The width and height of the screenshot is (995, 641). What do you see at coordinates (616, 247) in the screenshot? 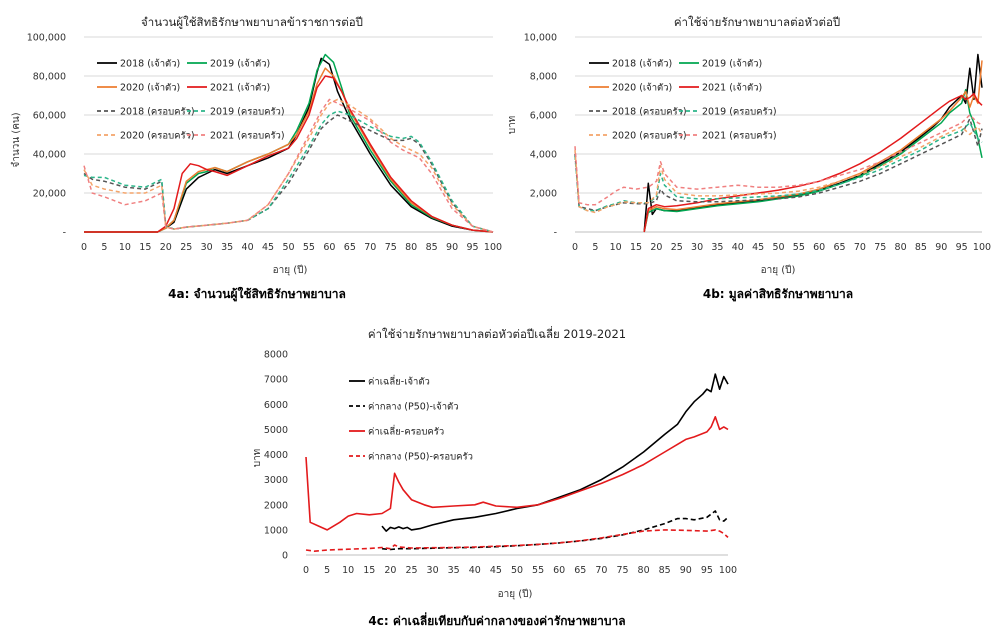
I see `chart-4b-x-tick-label: 10` at bounding box center [616, 247].